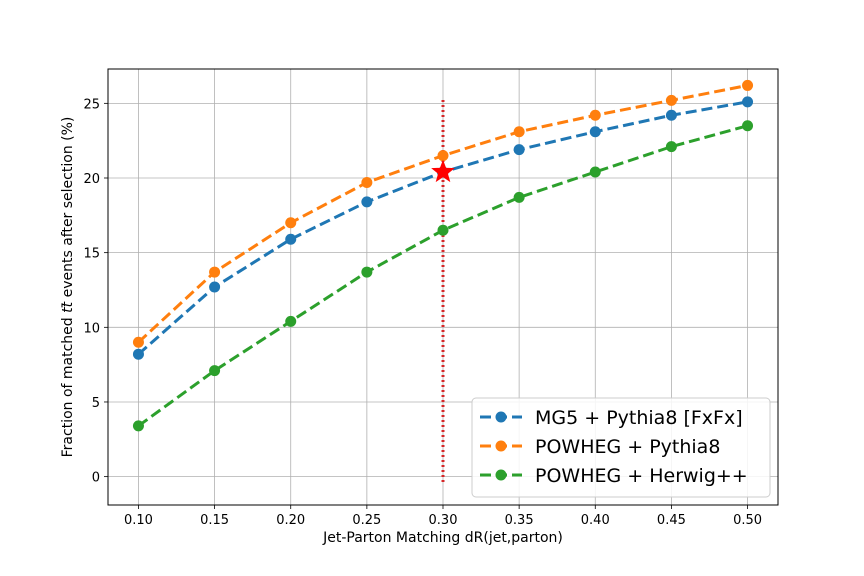  What do you see at coordinates (91, 104) in the screenshot?
I see `y-tick-label: 25` at bounding box center [91, 104].